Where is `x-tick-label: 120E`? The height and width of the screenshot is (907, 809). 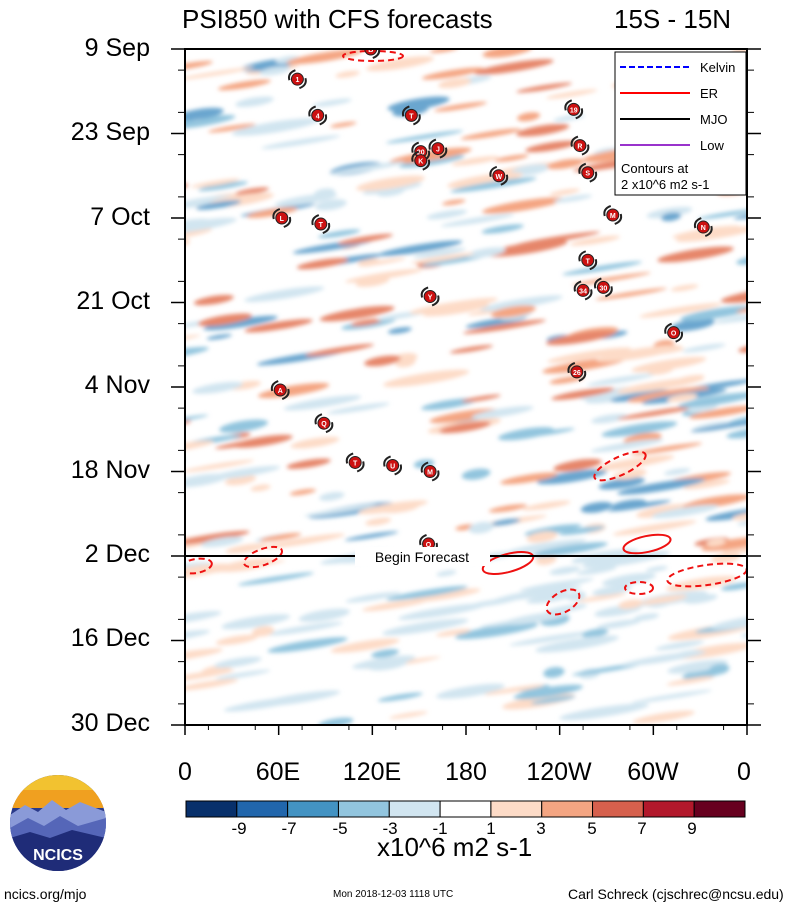
x-tick-label: 120E is located at coordinates (372, 772).